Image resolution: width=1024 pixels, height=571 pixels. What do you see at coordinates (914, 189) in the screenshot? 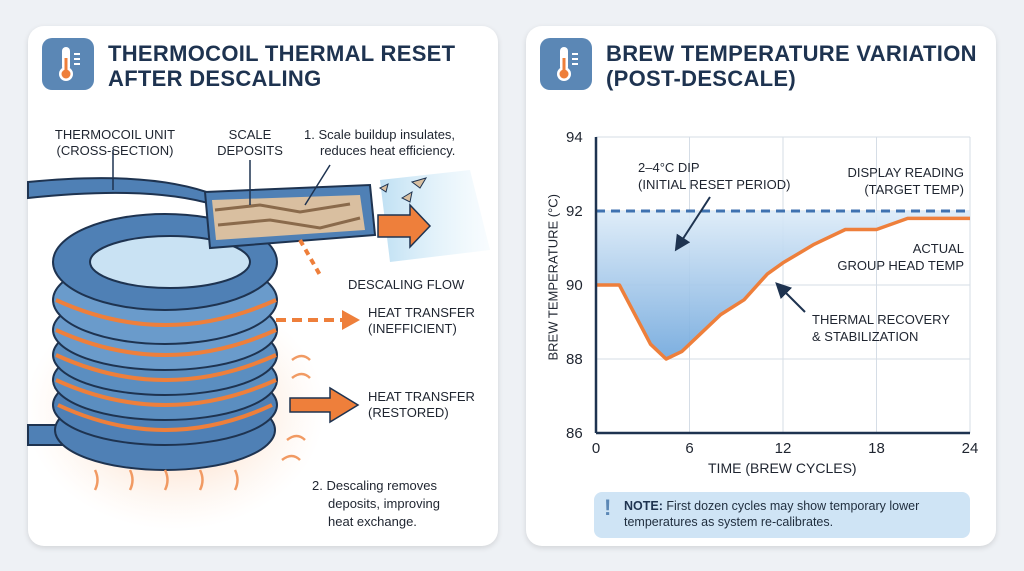
I see `target-label: (TARGET TEMP)` at bounding box center [914, 189].